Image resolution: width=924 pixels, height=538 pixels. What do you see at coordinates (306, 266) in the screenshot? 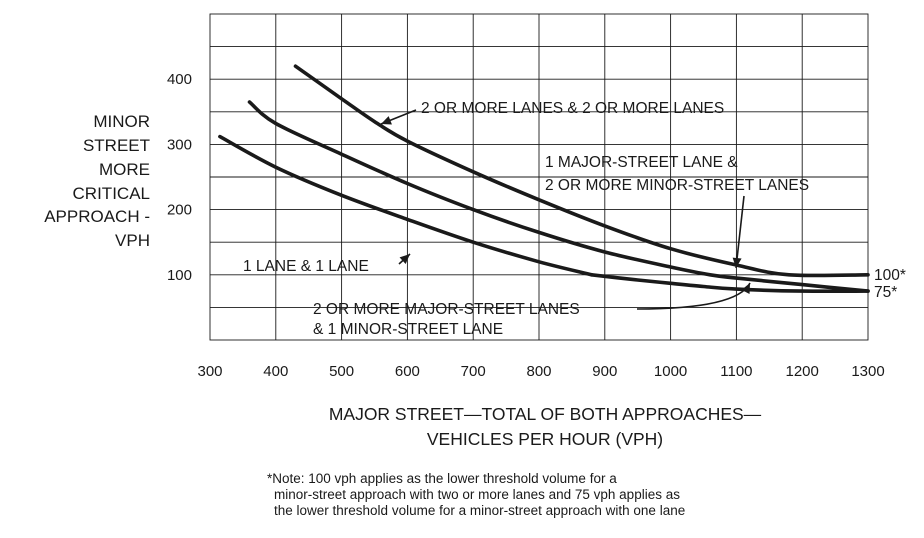
I see `annotation-1-lane-1-lane: 1 LANE & 1 LANE` at bounding box center [306, 266].